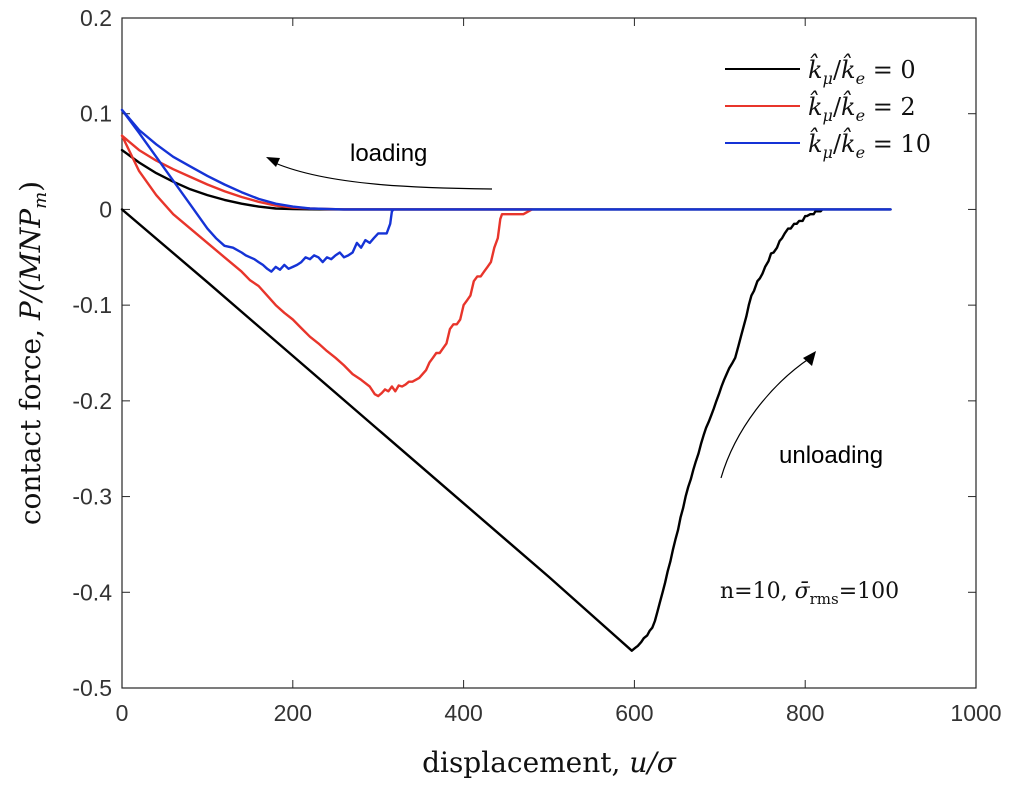 This screenshot has width=1020, height=786. I want to click on legend-label-series-2: k̂μ/k̂e = 10, so click(869, 144).